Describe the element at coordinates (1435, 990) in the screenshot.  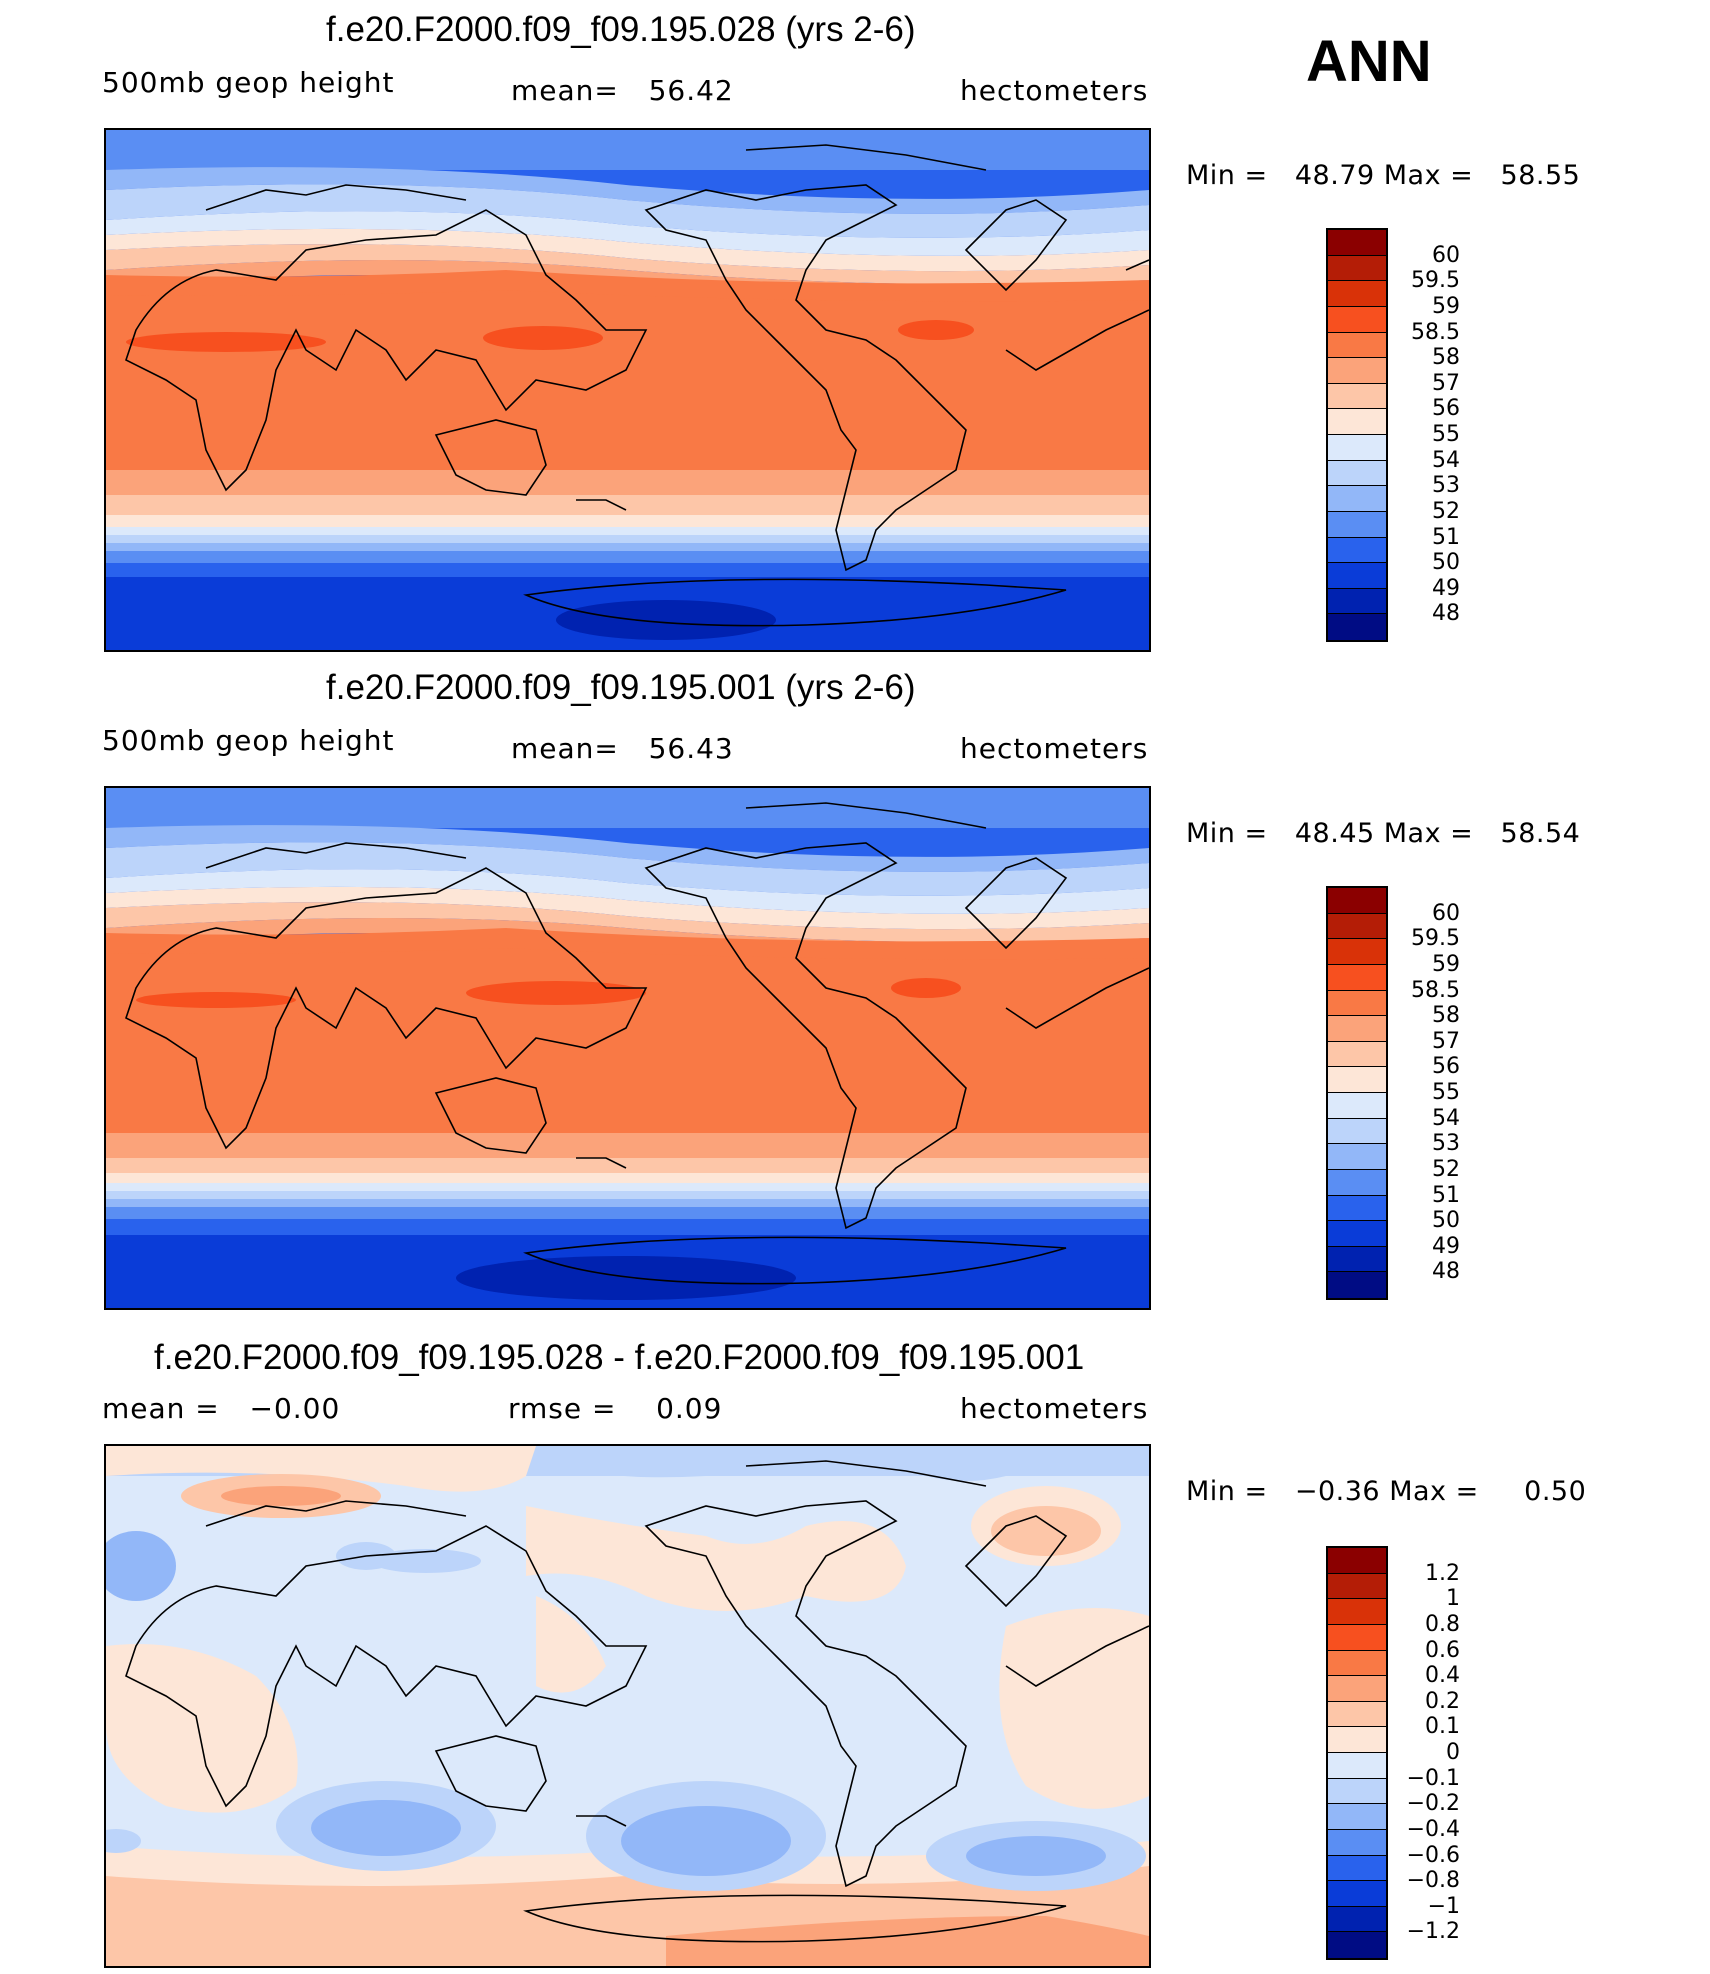
I see `colorbar-label: 58.5` at that location.